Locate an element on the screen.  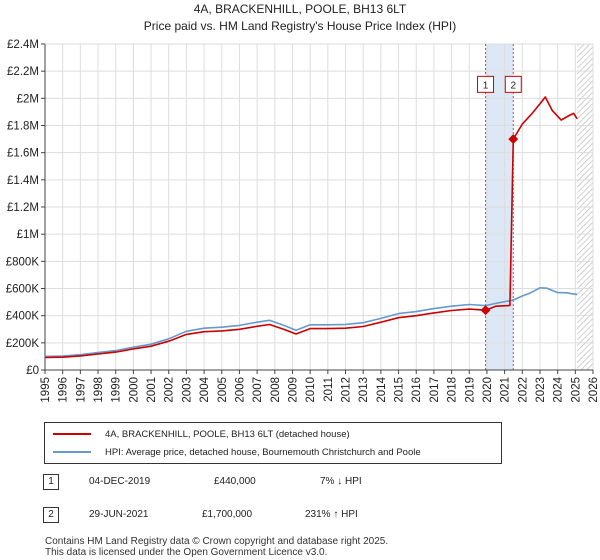
y-tick-label: £200K is located at coordinates (23, 344).